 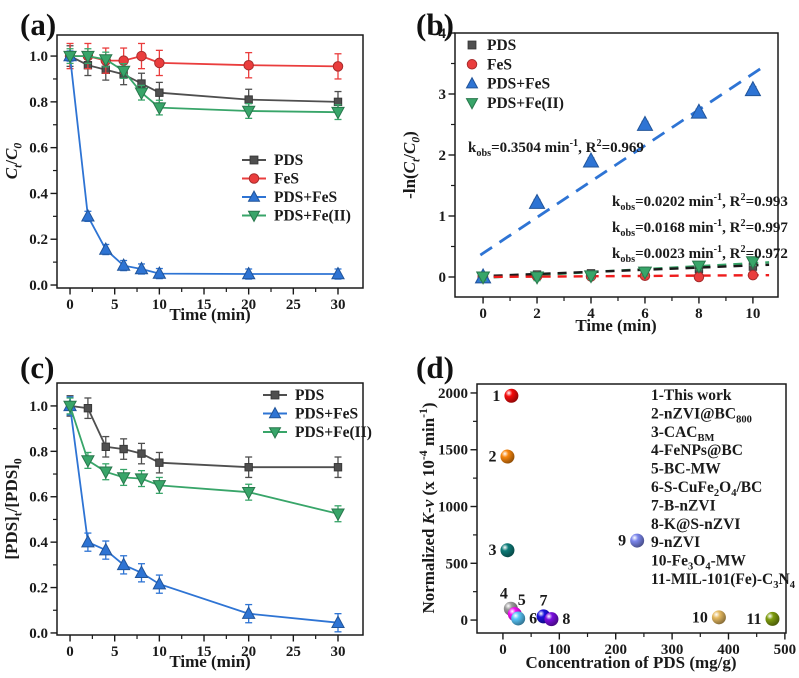 I want to click on y-axis-title: Ct/C0, so click(x=13, y=161).